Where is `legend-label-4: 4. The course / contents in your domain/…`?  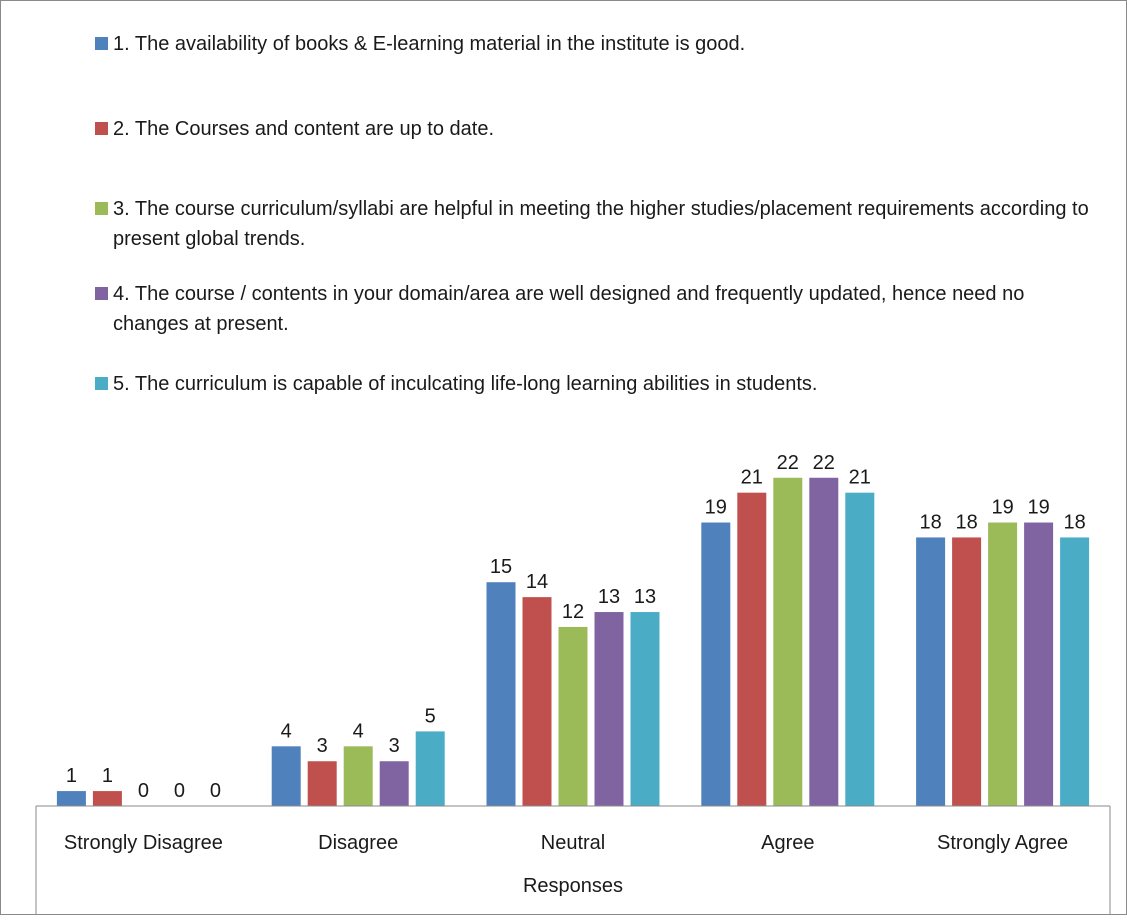
legend-label-4: 4. The course / contents in your domain/… is located at coordinates (568, 309).